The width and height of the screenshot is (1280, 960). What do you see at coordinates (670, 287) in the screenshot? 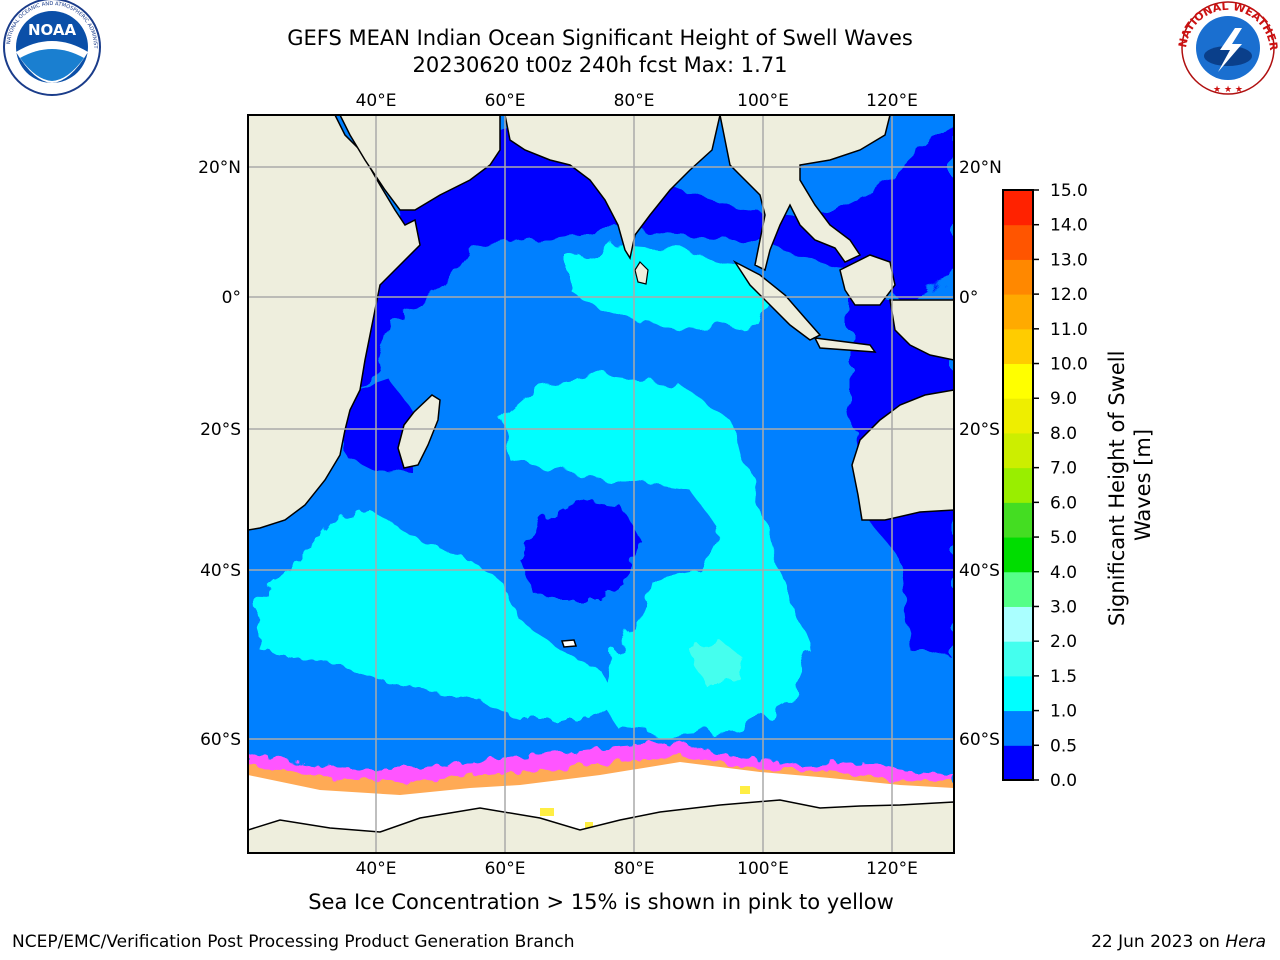
I see `swell-band-equator` at bounding box center [670, 287].